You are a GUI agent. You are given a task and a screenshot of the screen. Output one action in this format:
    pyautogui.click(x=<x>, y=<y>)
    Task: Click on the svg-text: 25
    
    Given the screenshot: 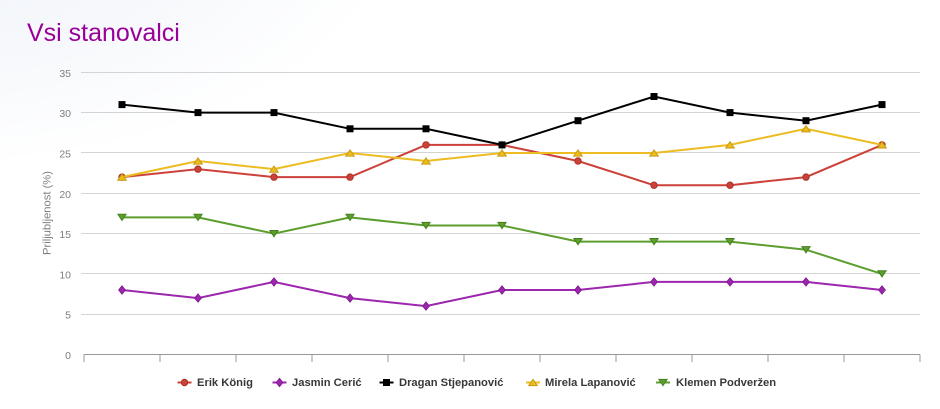 What is the action you would take?
    pyautogui.click(x=65, y=155)
    